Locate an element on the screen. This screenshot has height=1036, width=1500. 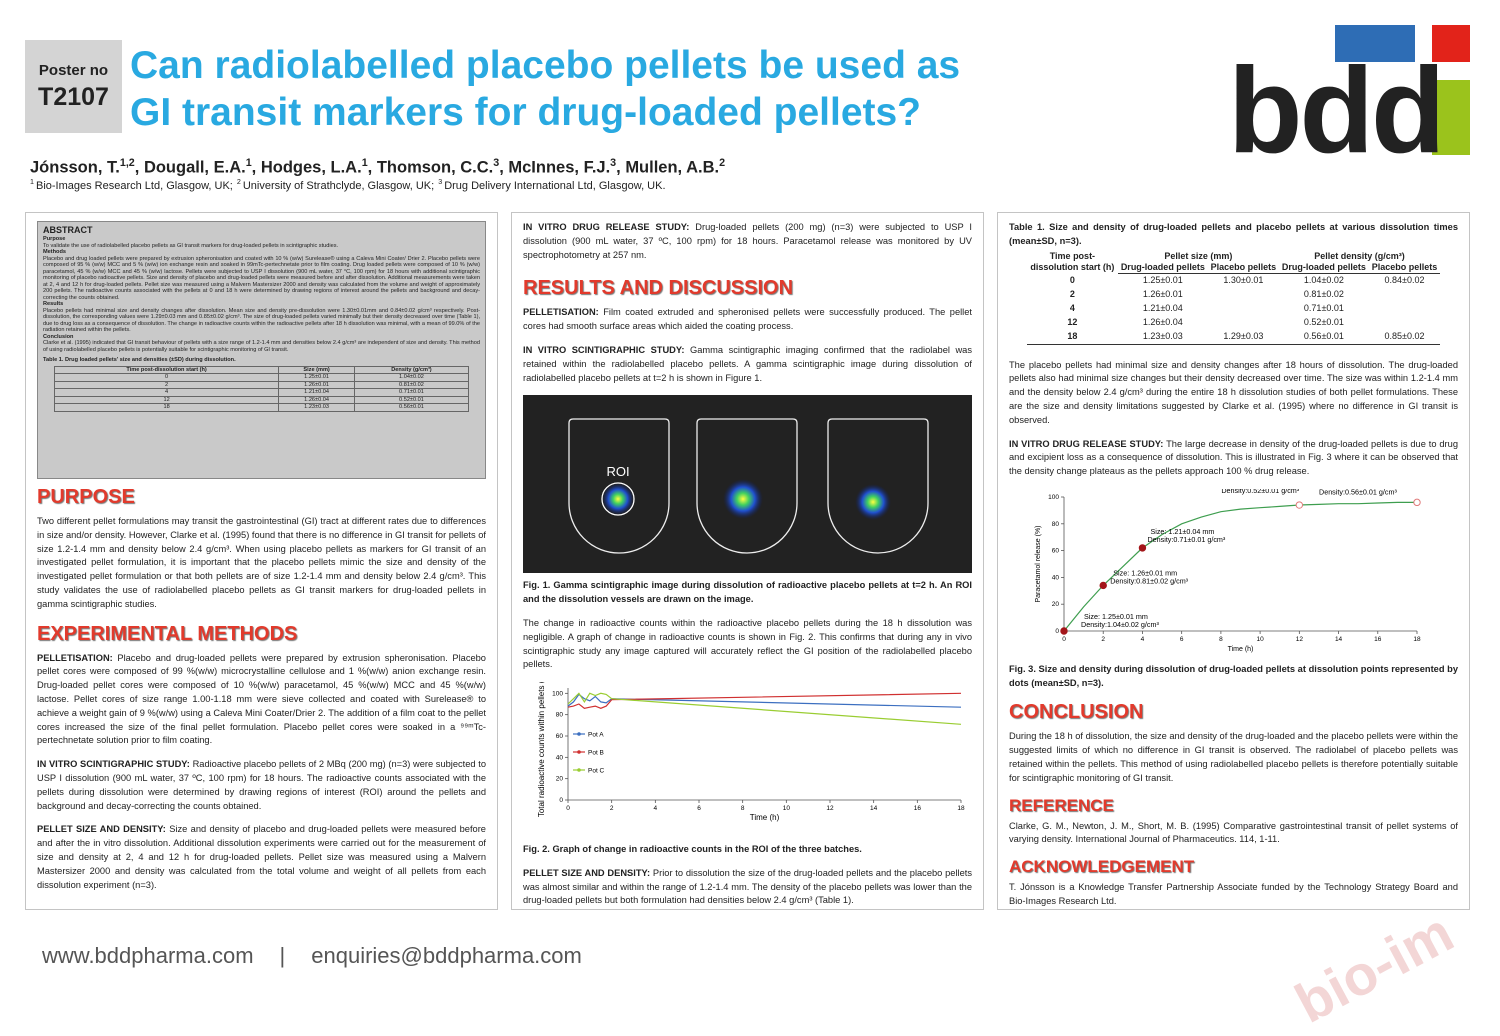
table-cell: 0.84±0.02 is located at coordinates (1404, 280).